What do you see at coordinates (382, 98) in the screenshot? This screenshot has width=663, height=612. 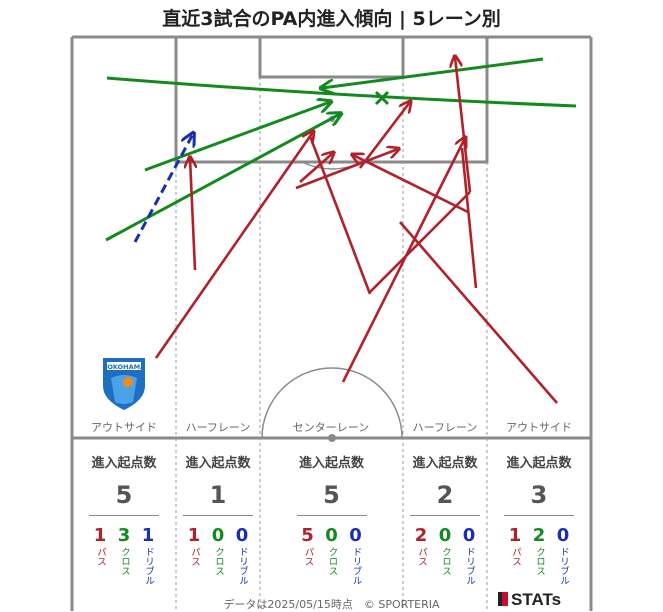 I see `cross-end-x-mark` at bounding box center [382, 98].